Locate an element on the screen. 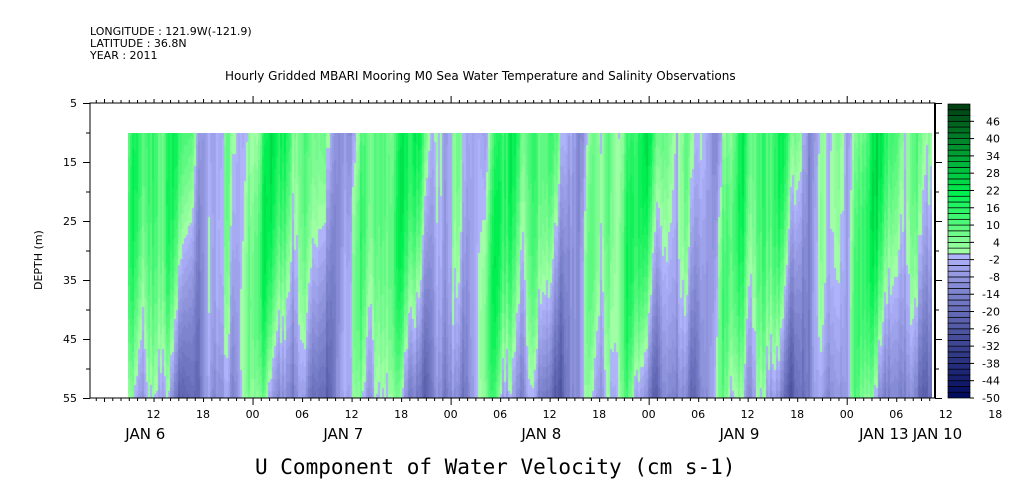  x-day-label: JAN 8 is located at coordinates (540, 434).